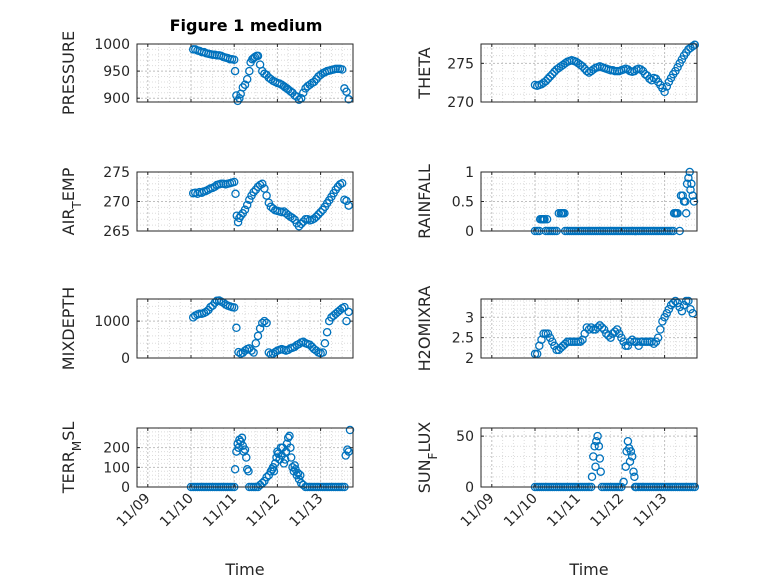  Describe the element at coordinates (463, 339) in the screenshot. I see `h2omixra-ytick-label: 2.5` at that location.